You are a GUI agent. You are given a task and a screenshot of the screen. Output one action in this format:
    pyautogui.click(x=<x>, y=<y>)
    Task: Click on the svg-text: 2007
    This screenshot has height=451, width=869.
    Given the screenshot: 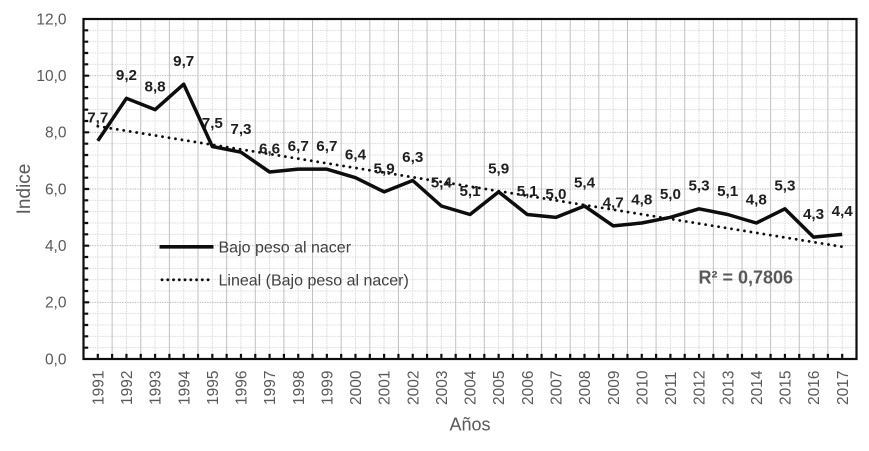 What is the action you would take?
    pyautogui.click(x=556, y=388)
    